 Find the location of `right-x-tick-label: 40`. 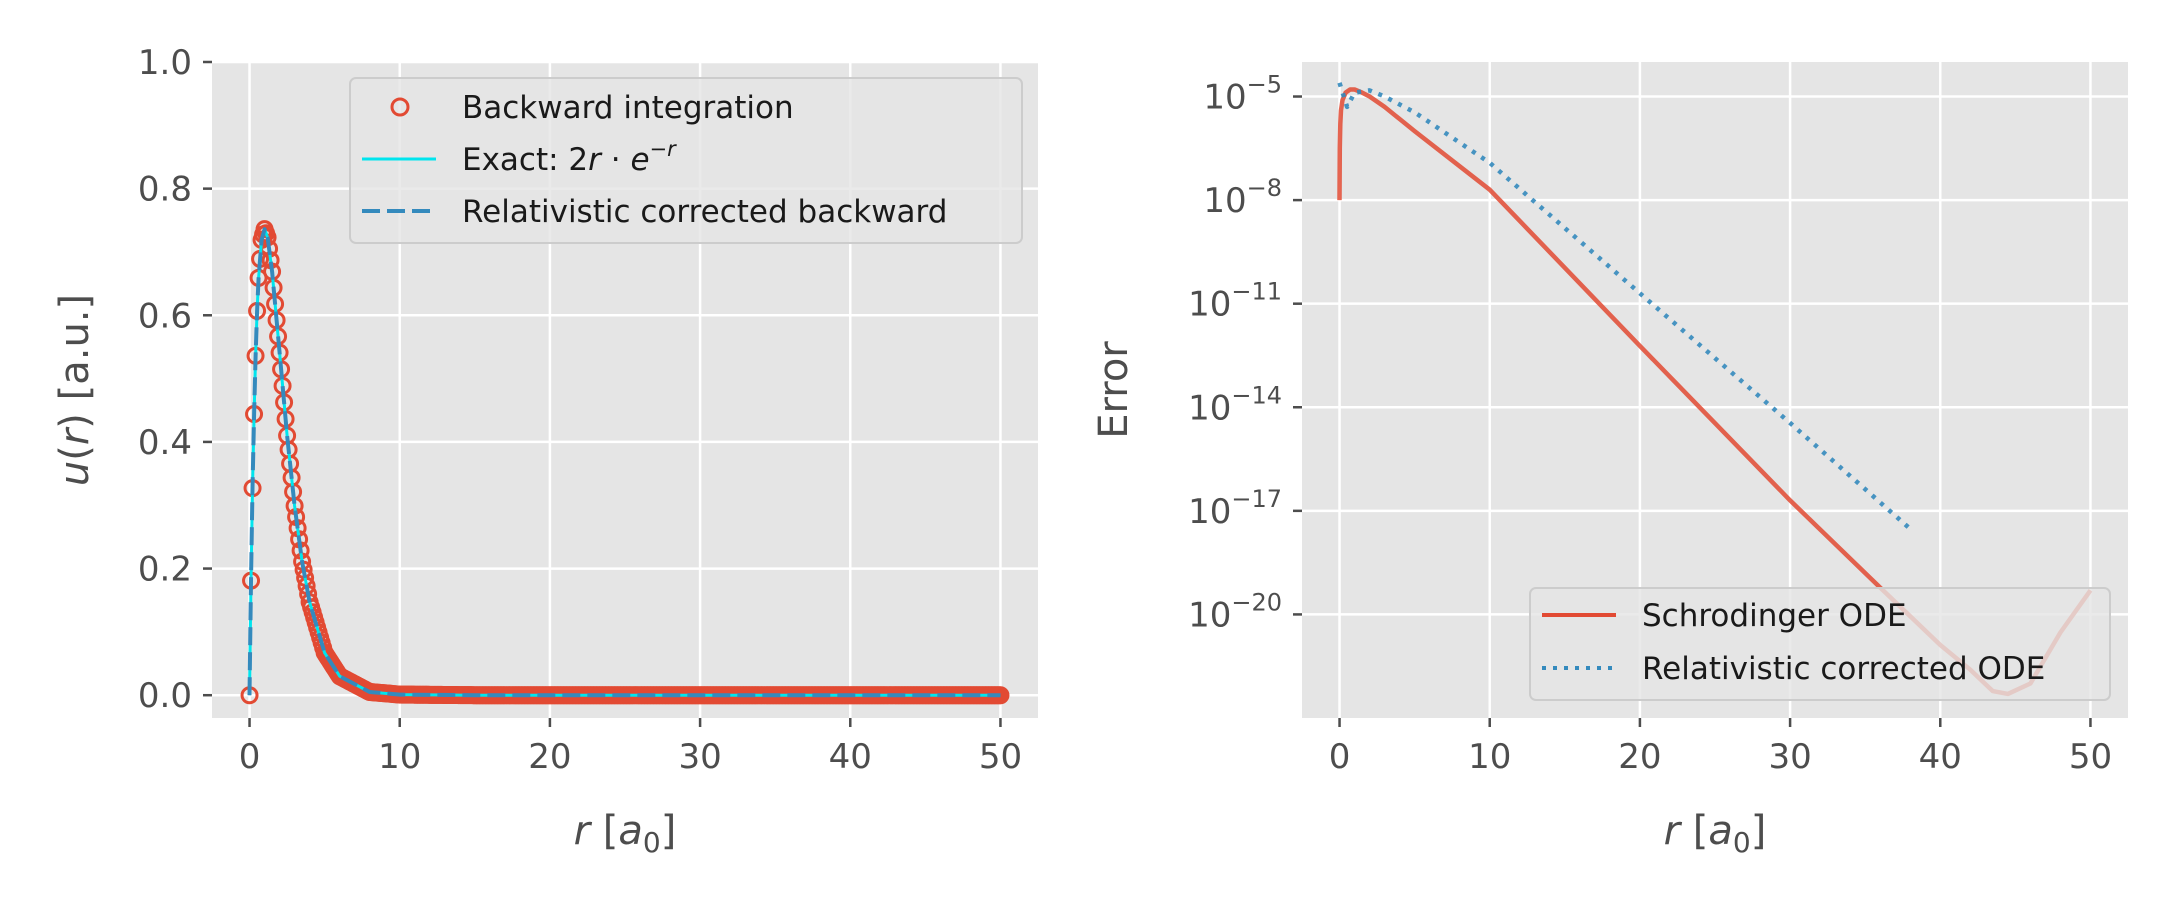

right-x-tick-label: 40 is located at coordinates (1940, 757).